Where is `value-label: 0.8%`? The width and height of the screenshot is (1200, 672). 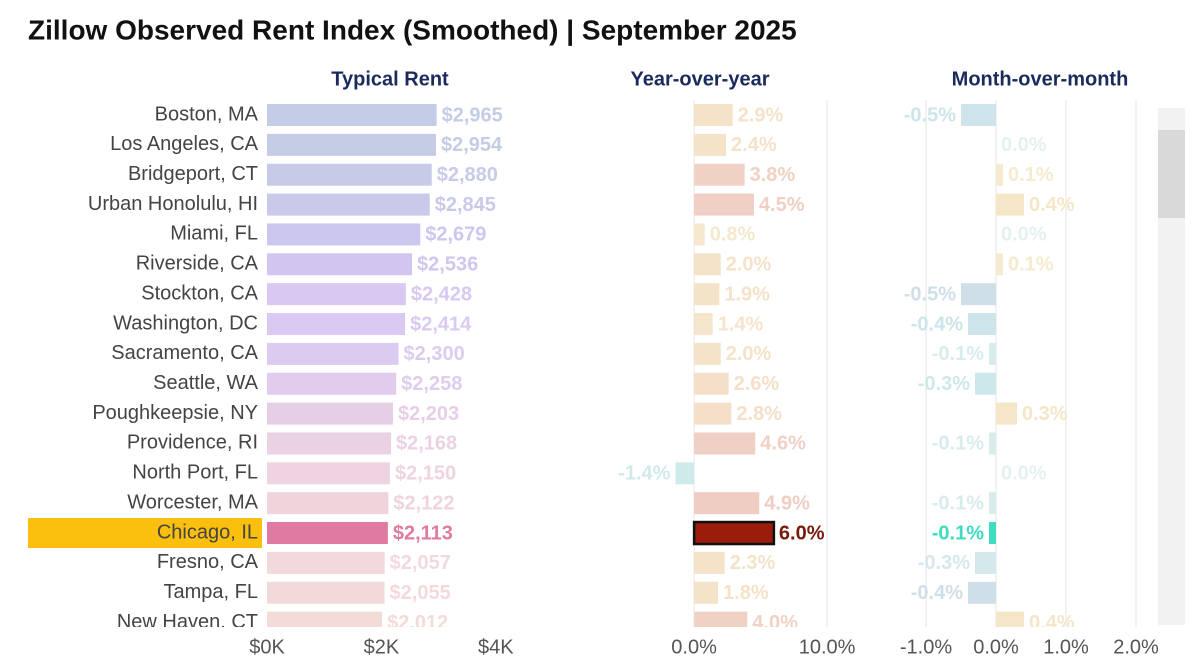 value-label: 0.8% is located at coordinates (733, 235).